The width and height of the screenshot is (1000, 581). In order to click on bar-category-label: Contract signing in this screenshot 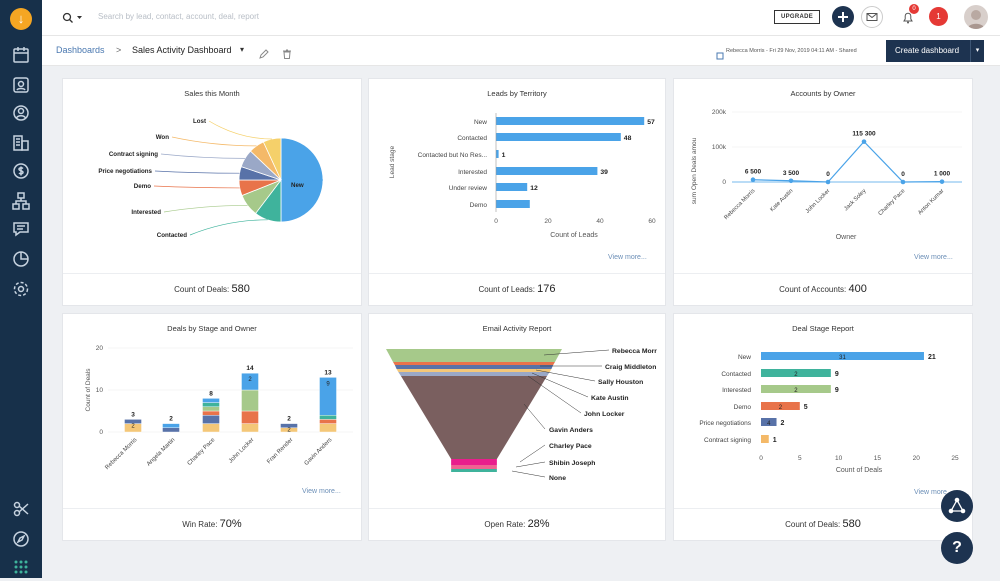, I will do `click(727, 440)`.